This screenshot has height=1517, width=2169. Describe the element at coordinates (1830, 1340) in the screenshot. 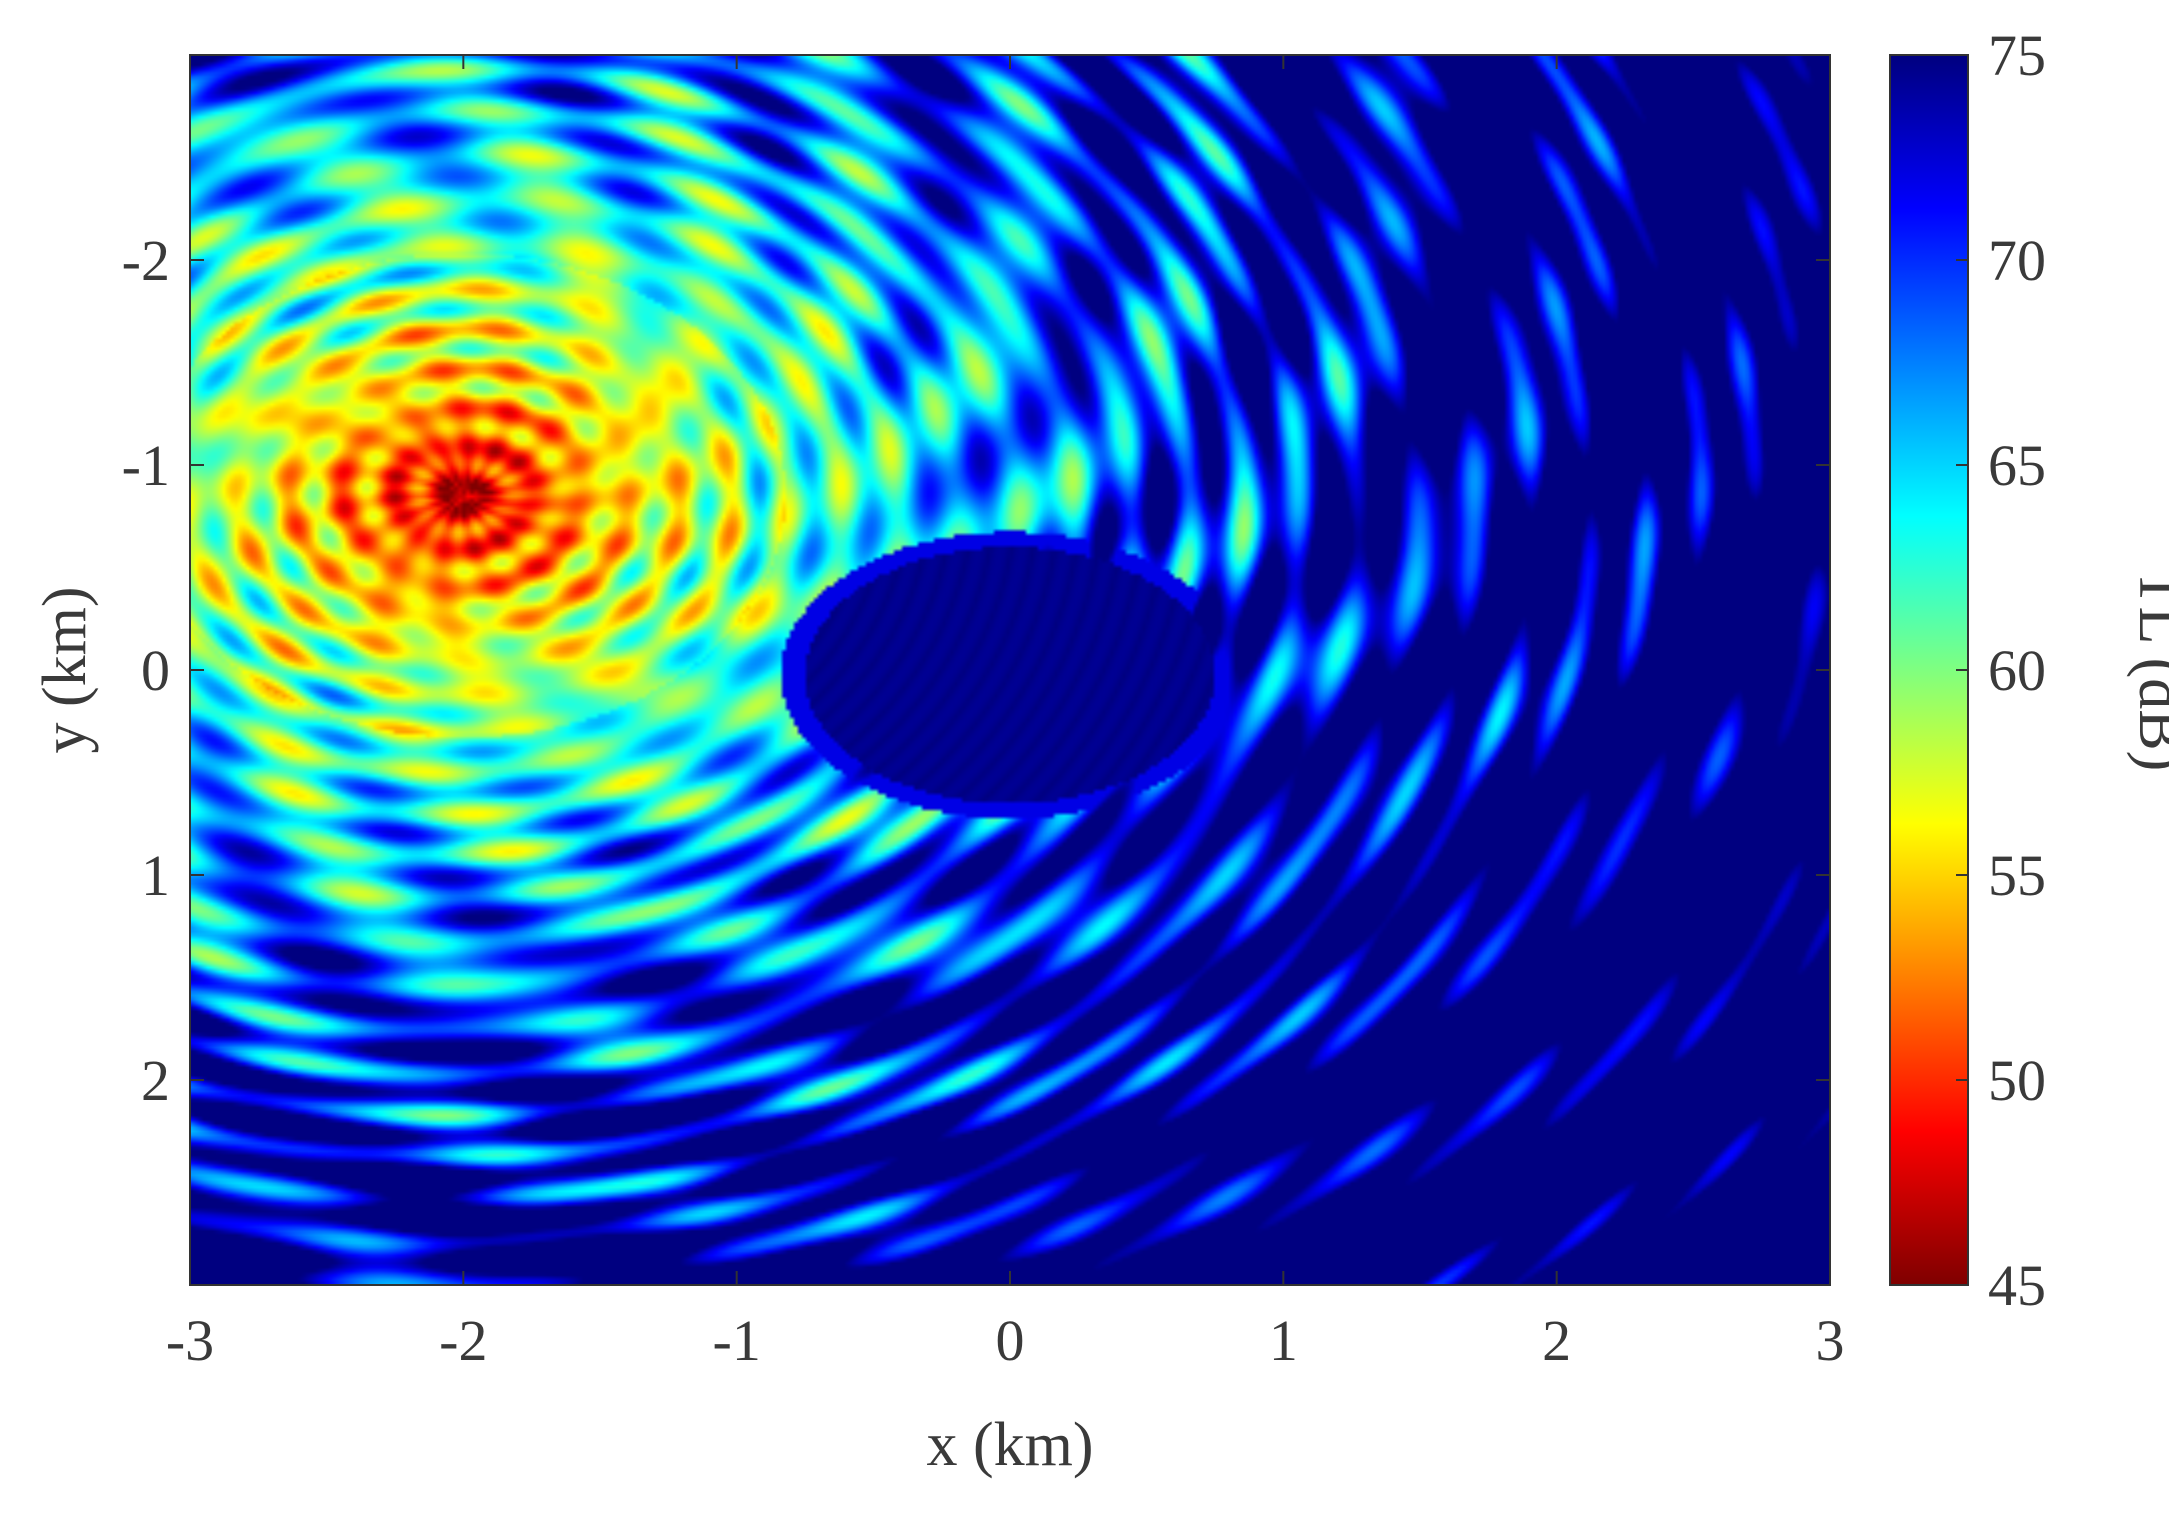

I see `x-tick-label: 3` at that location.